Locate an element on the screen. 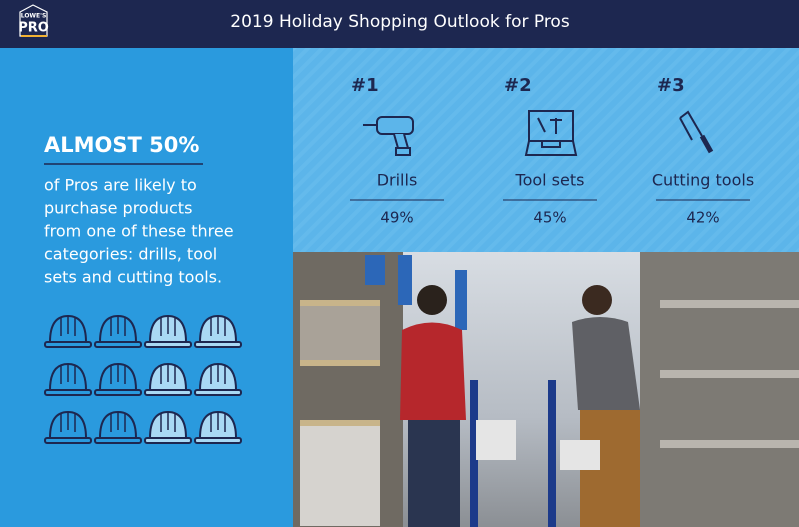  body-line: from one of these three is located at coordinates (139, 231).